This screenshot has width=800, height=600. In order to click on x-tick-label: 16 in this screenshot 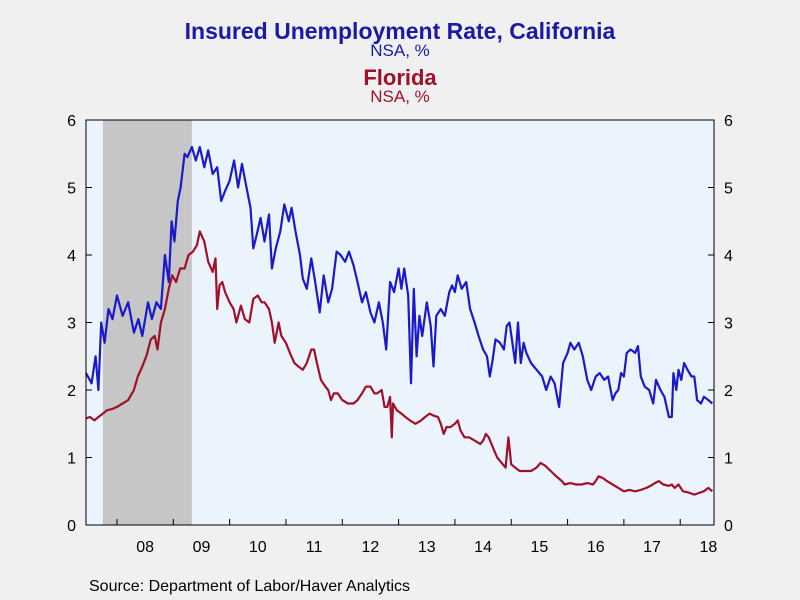, I will do `click(596, 547)`.